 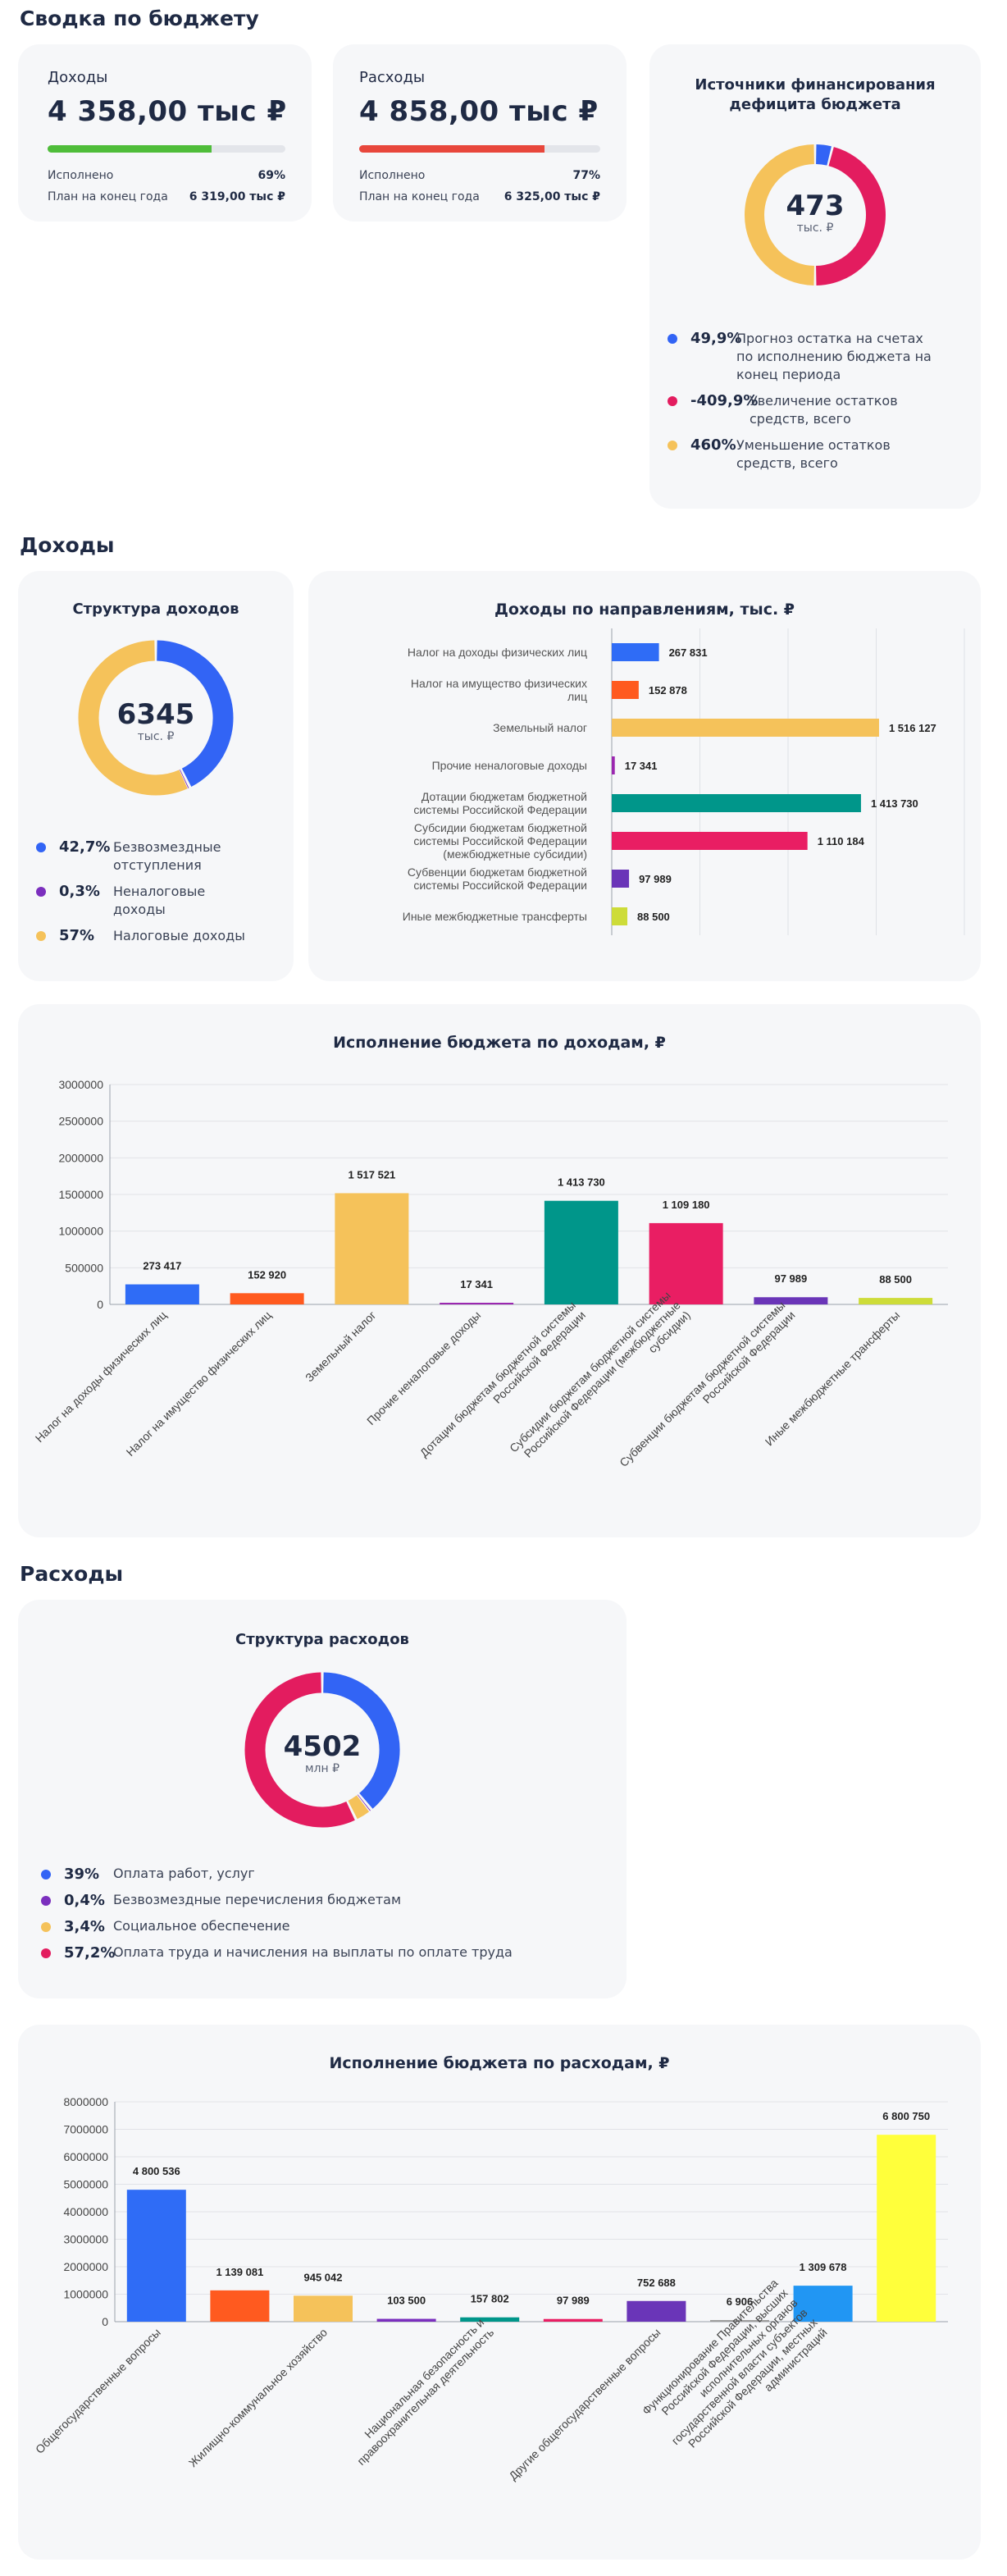 What do you see at coordinates (82, 1874) in the screenshot?
I see `legend-pct: 39%` at bounding box center [82, 1874].